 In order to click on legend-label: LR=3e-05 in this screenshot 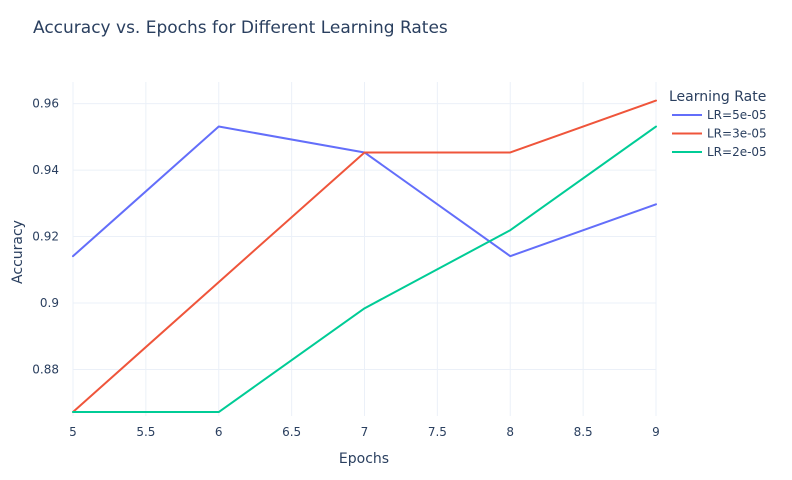, I will do `click(737, 134)`.